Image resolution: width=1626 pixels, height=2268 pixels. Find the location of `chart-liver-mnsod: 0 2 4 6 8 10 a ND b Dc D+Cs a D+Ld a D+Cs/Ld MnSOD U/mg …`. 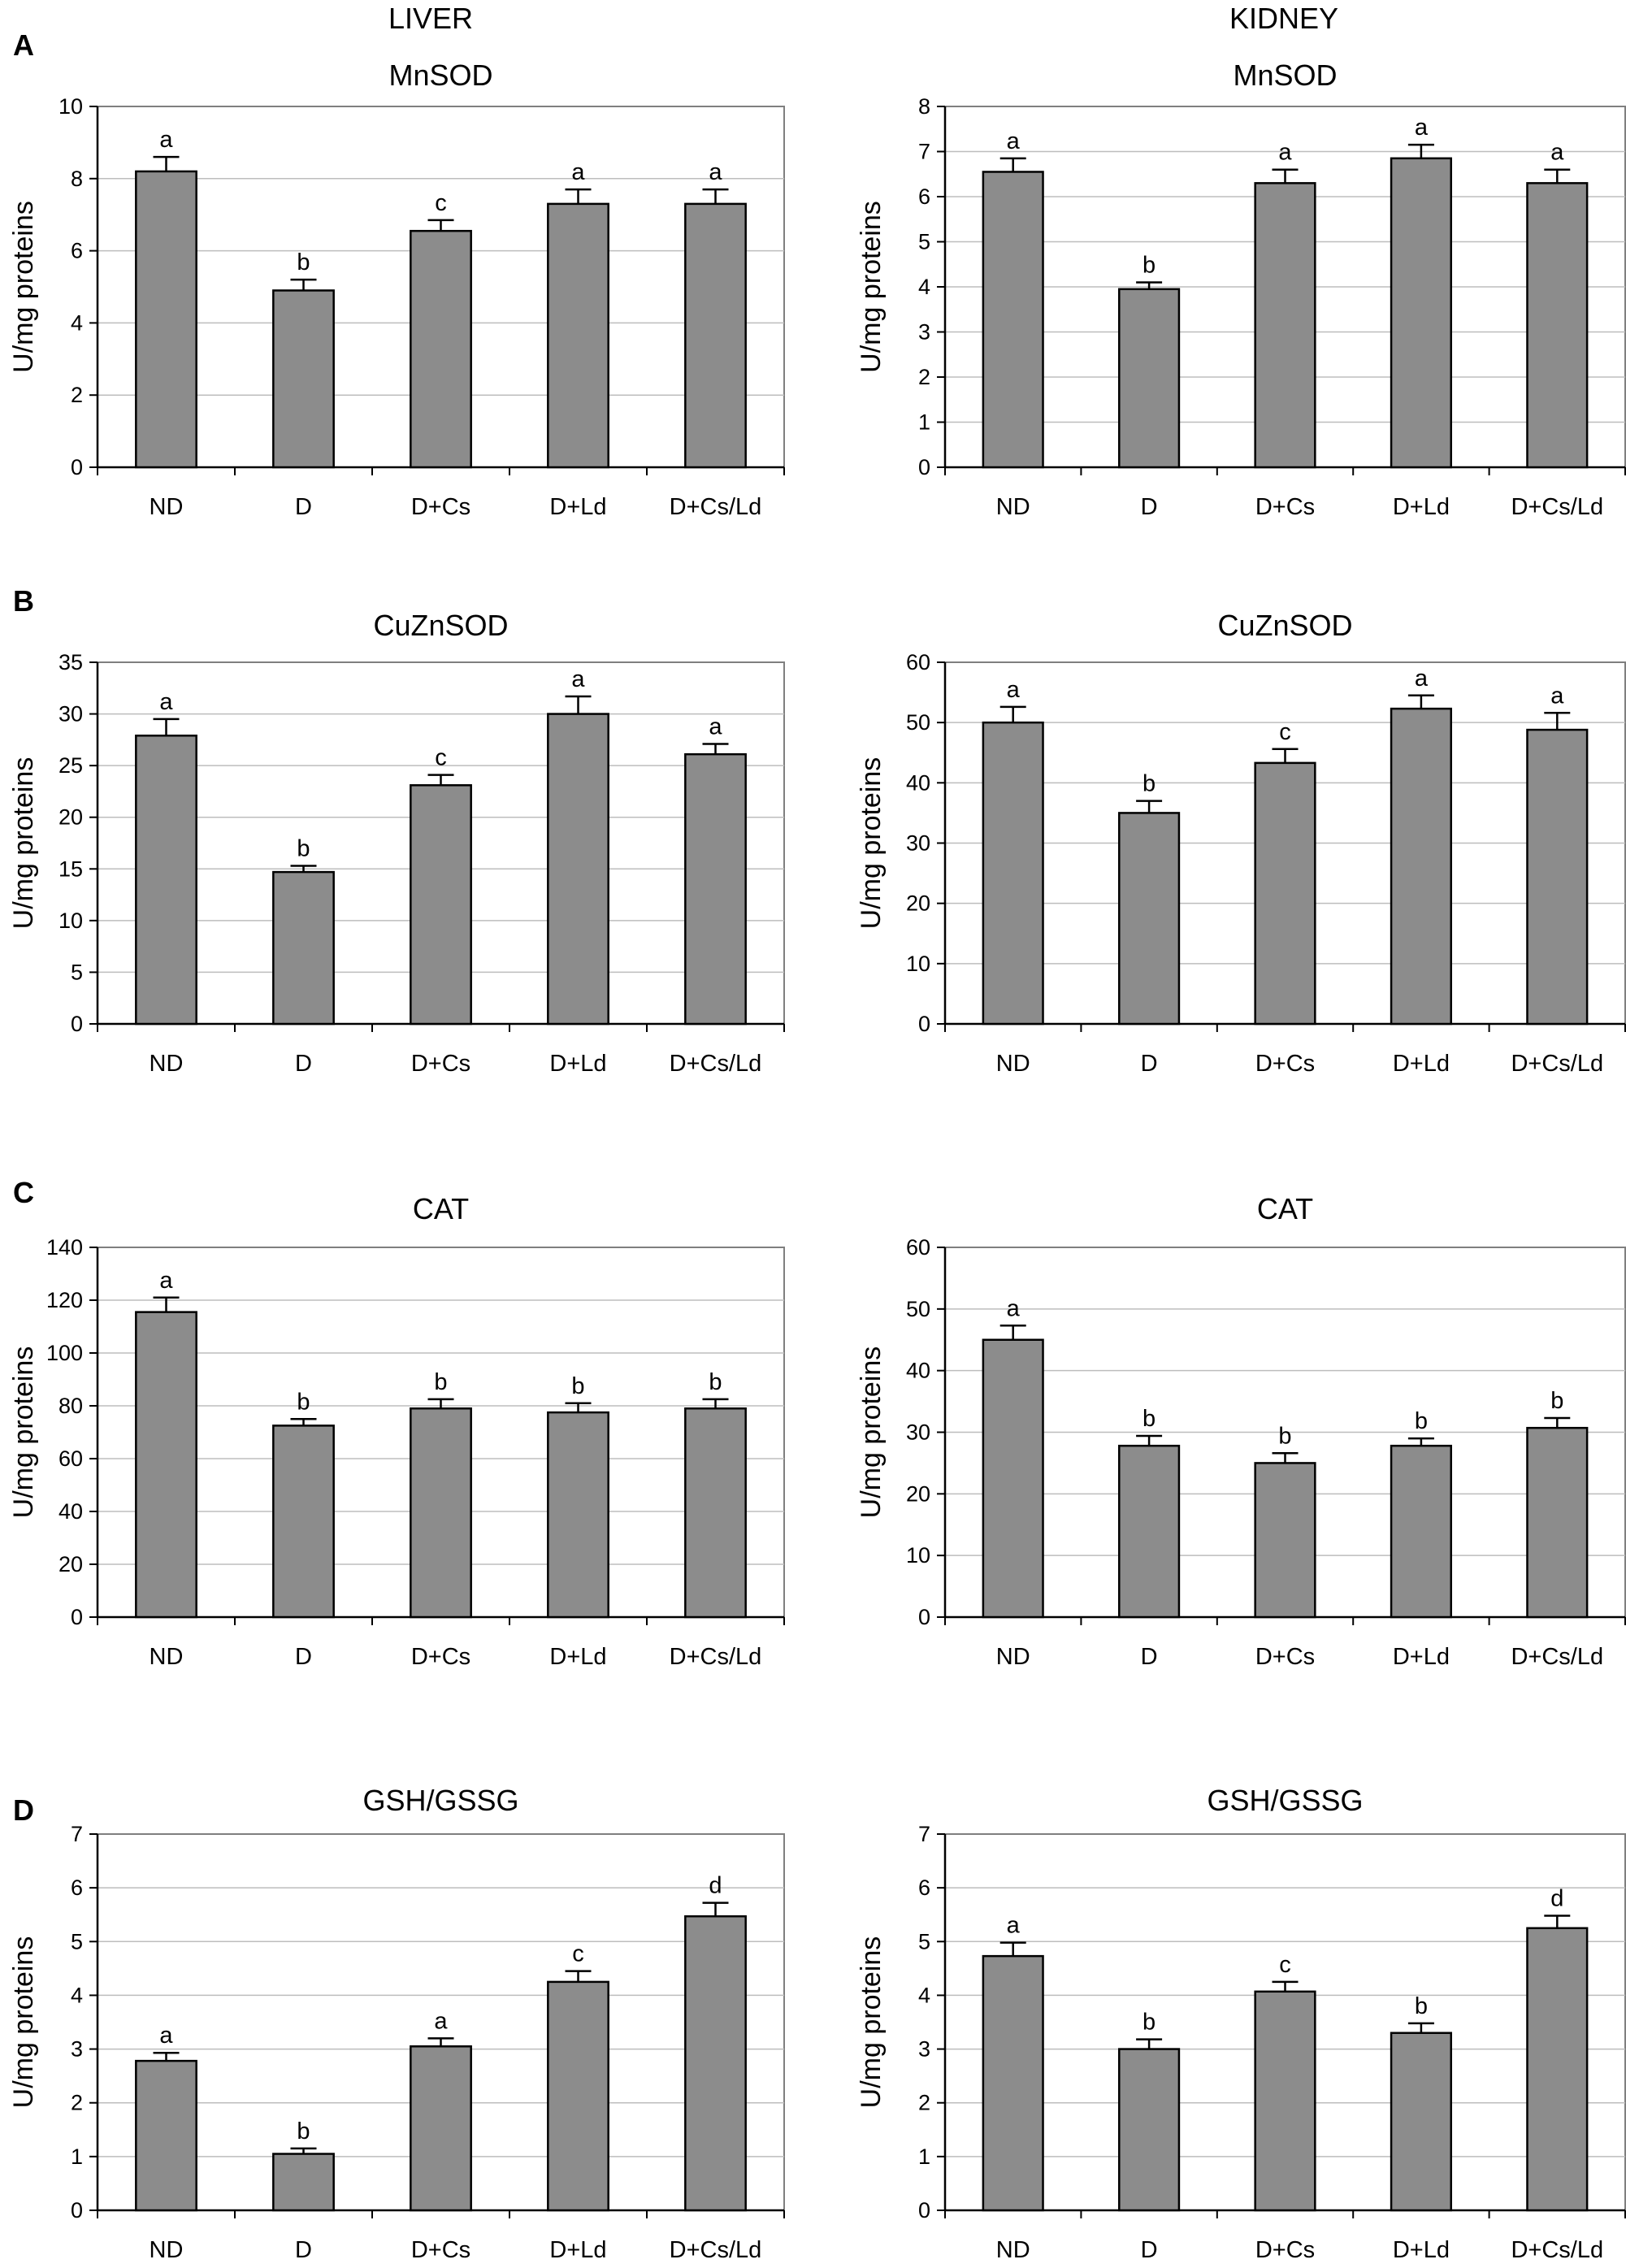

chart-liver-mnsod: 0 2 4 6 8 10 a ND b Dc D+Cs a D+Ld a D+Cs/Ld MnSOD U/mg … is located at coordinates (397, 289).